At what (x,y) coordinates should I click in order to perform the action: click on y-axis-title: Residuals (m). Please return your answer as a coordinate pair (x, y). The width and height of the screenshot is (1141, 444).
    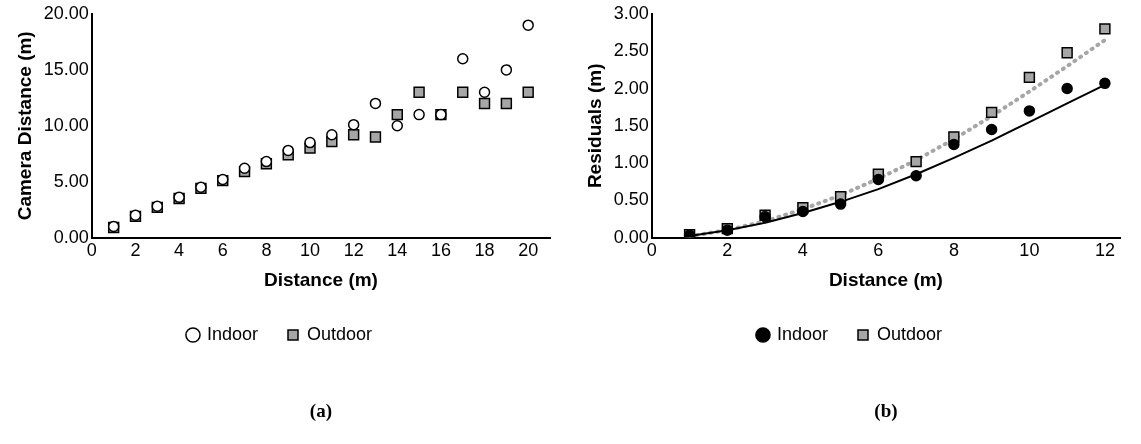
    Looking at the image, I should click on (594, 126).